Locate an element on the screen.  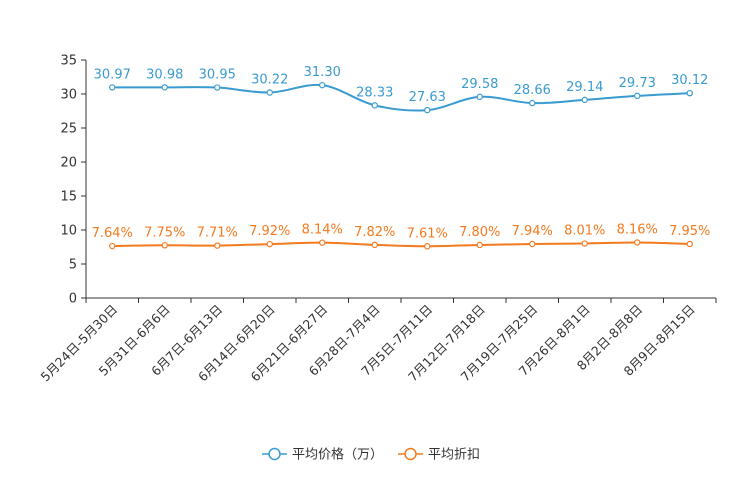
data-label: 28.66 is located at coordinates (532, 90).